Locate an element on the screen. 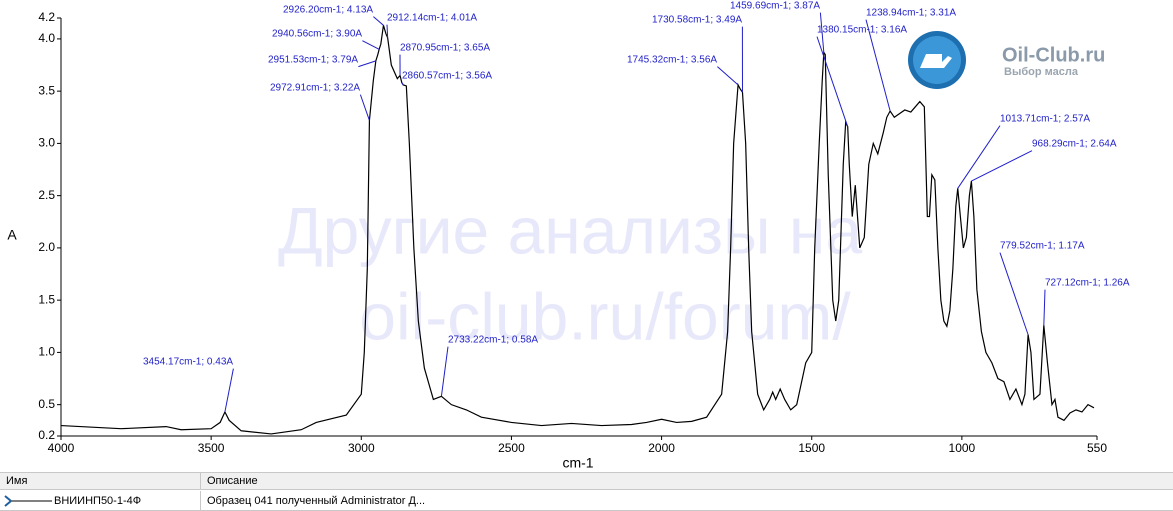 This screenshot has height=511, width=1173. y-tick-label: 1.0 is located at coordinates (46, 352).